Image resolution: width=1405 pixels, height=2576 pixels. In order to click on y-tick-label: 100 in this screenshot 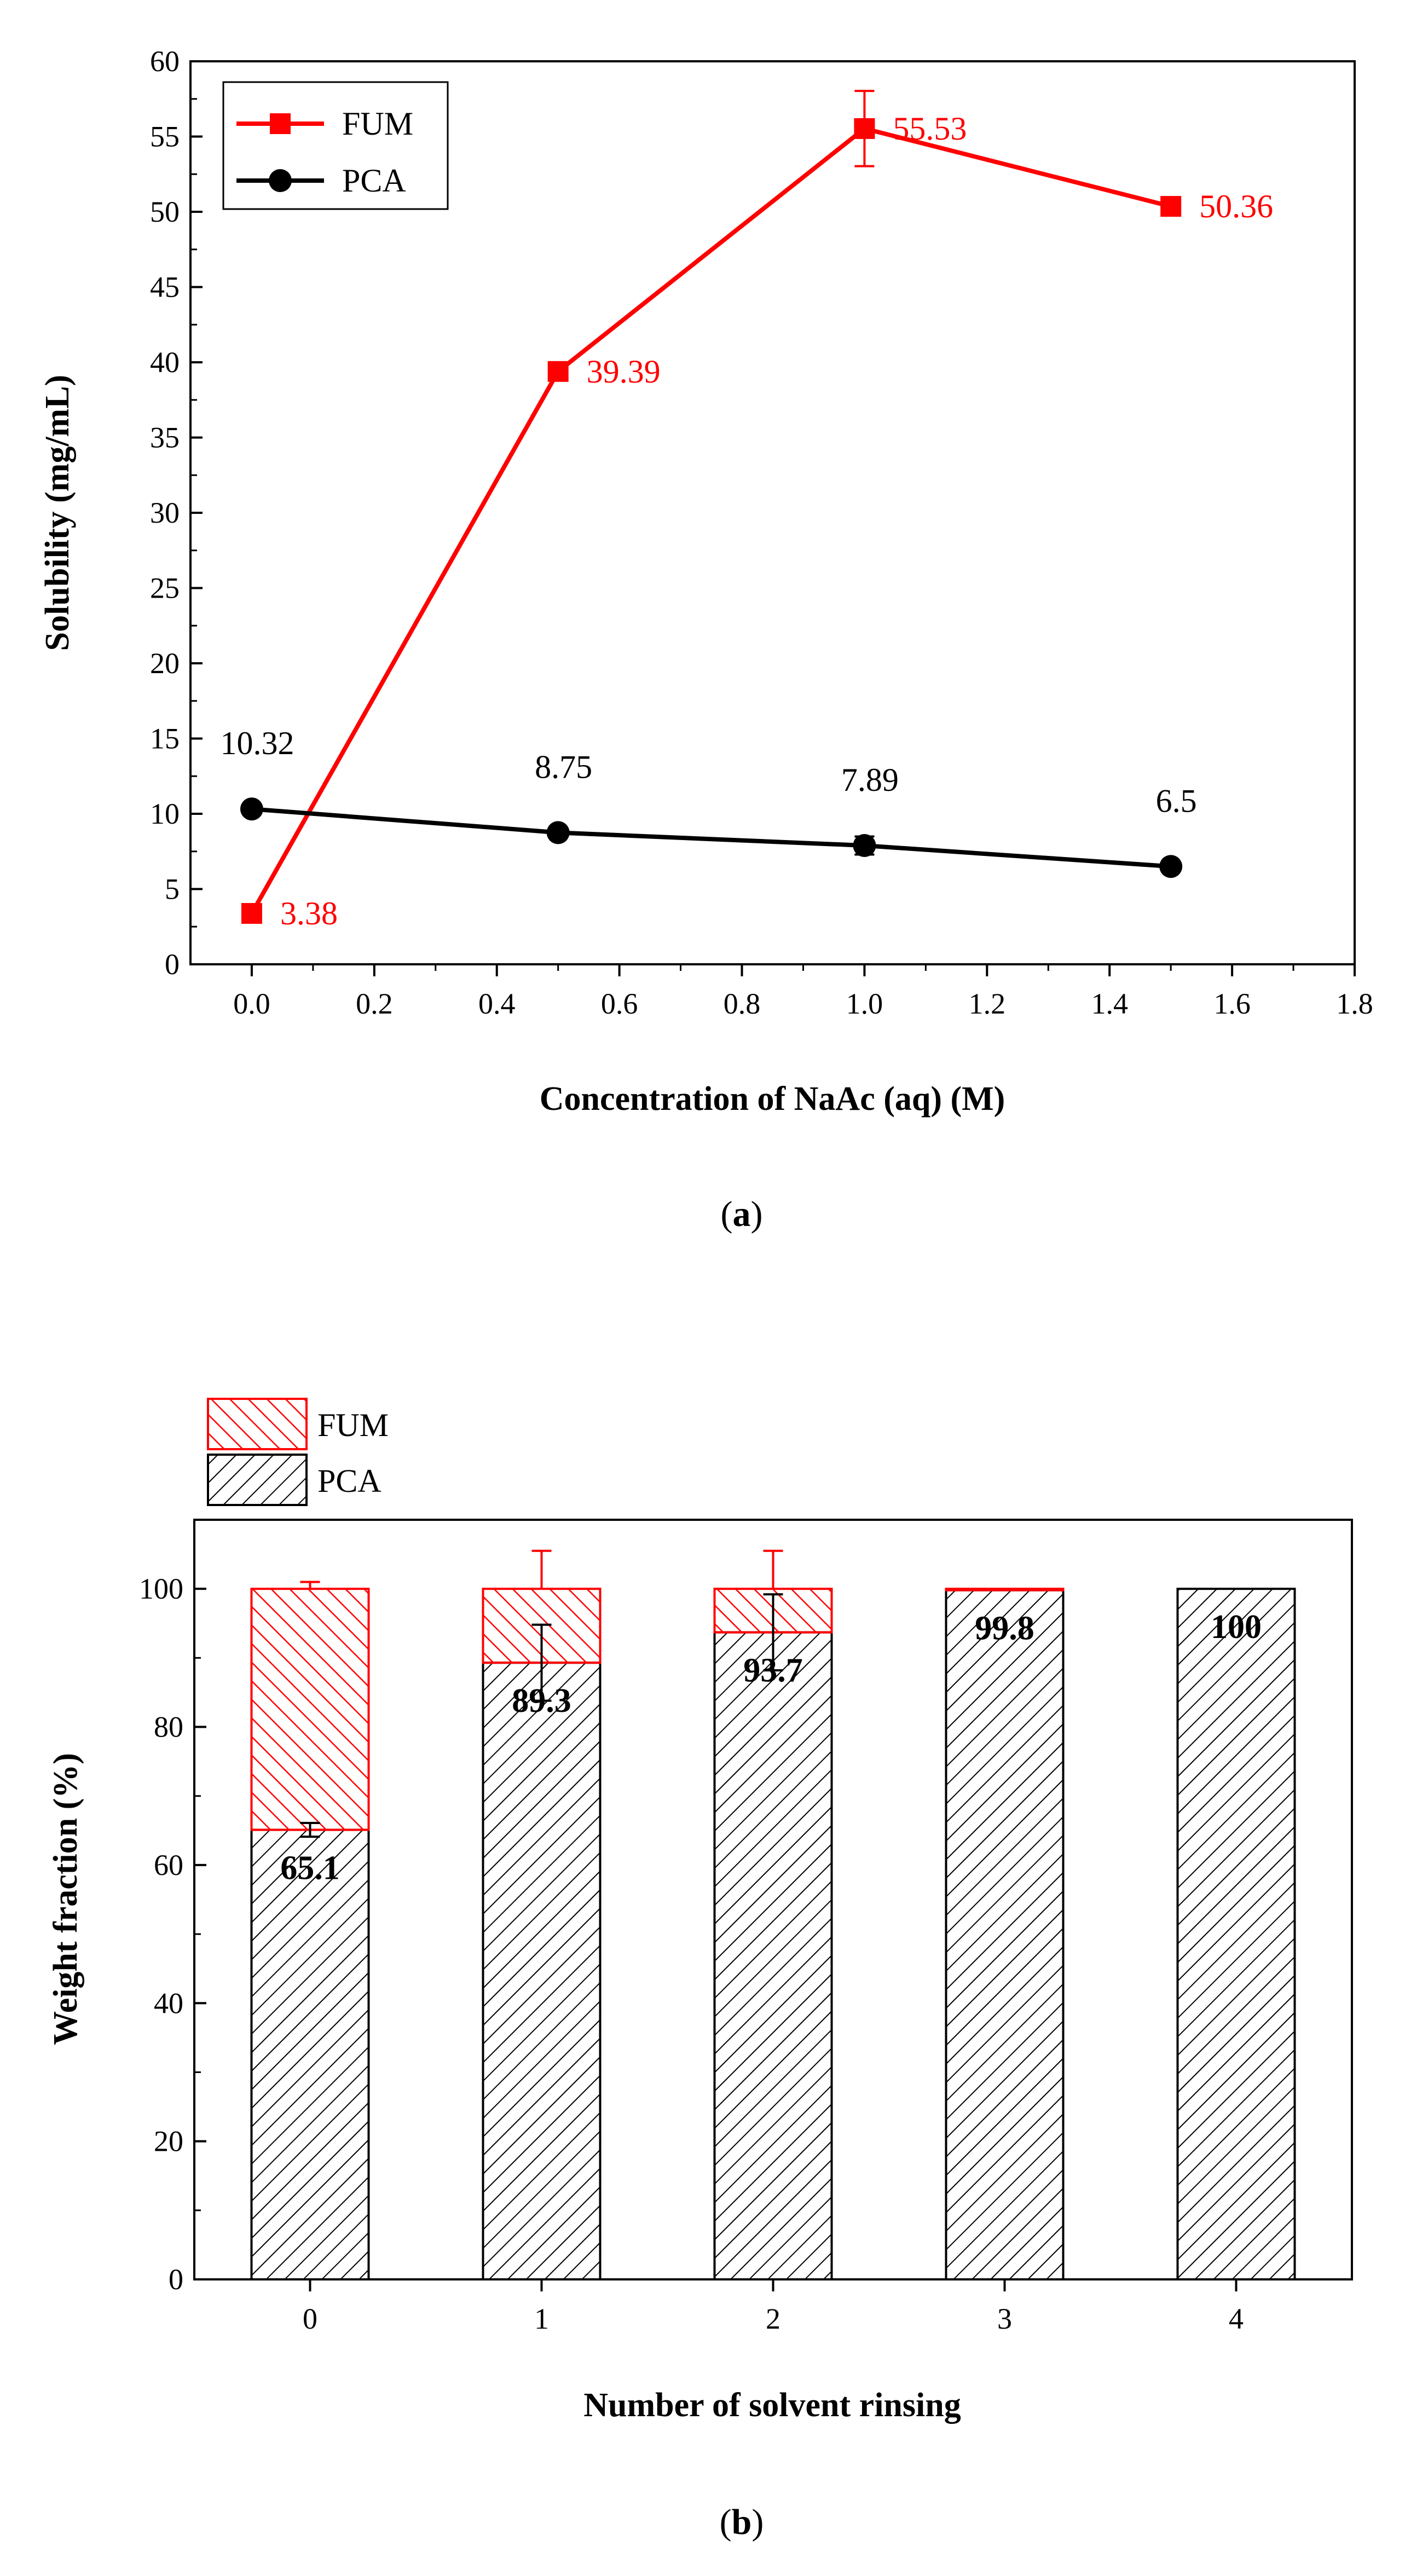, I will do `click(161, 1588)`.